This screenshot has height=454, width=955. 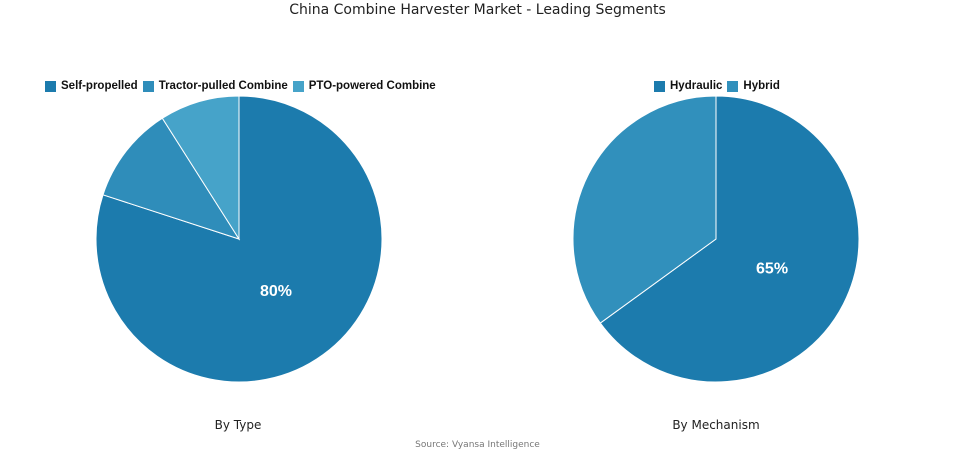 What do you see at coordinates (200, 168) in the screenshot?
I see `pie-slice-pto-powered-combine` at bounding box center [200, 168].